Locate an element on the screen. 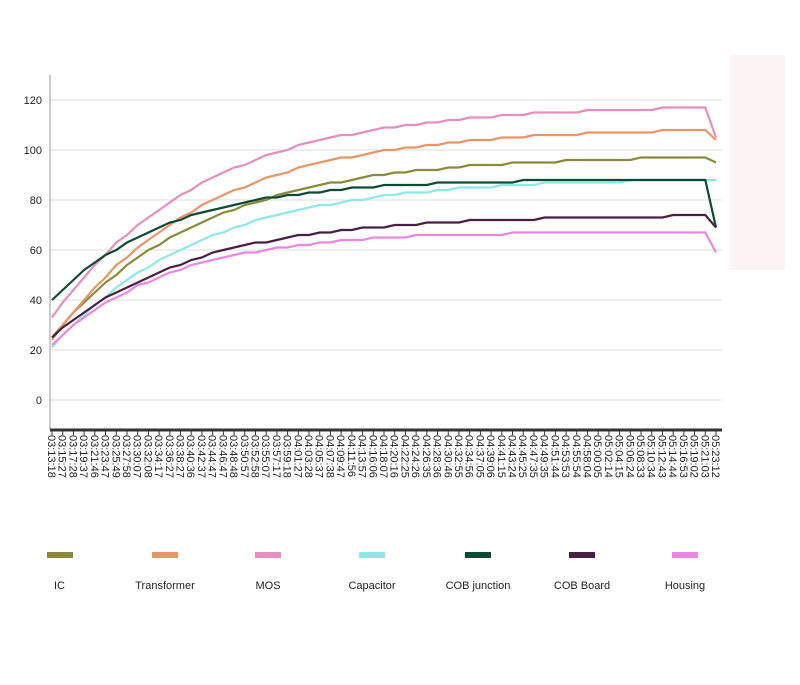 This screenshot has width=800, height=685. x-tick-label: 05:00:05 is located at coordinates (597, 456).